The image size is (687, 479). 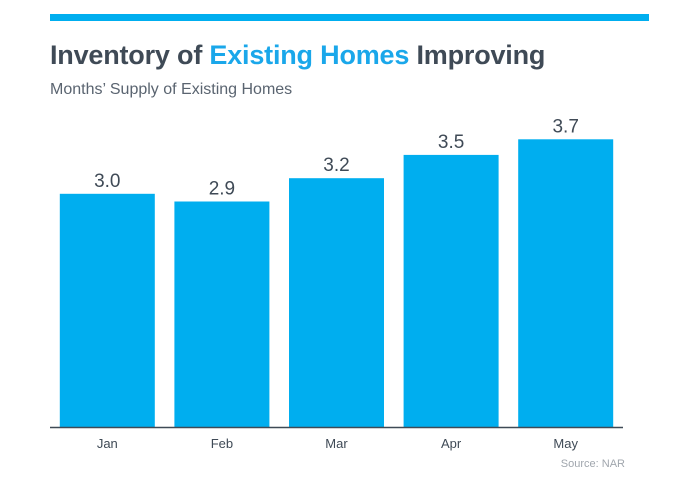 What do you see at coordinates (565, 126) in the screenshot?
I see `value-label-may: 3.7` at bounding box center [565, 126].